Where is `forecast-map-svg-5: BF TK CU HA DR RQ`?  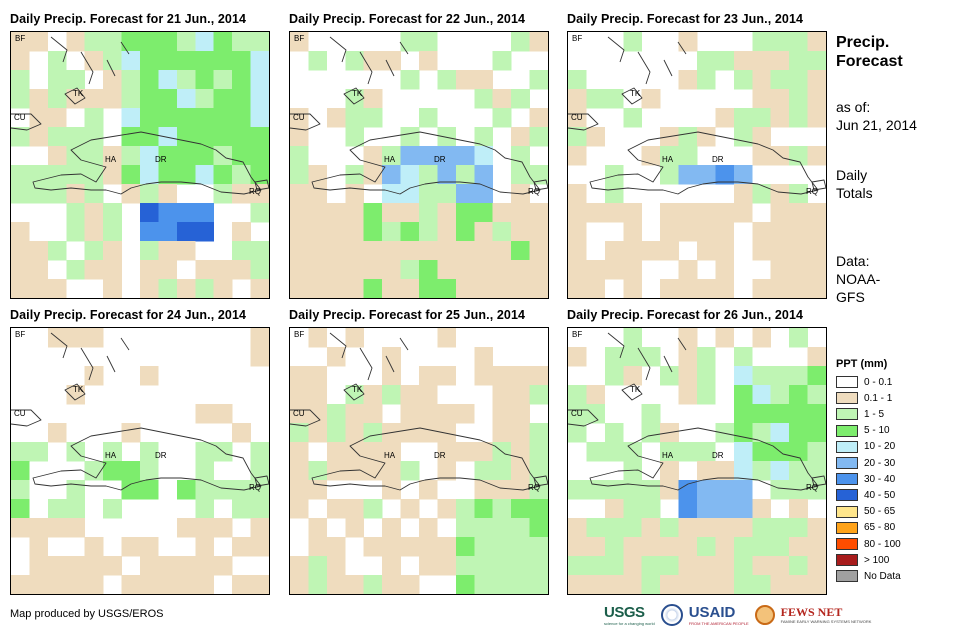 forecast-map-svg-5: BF TK CU HA DR RQ is located at coordinates (419, 461).